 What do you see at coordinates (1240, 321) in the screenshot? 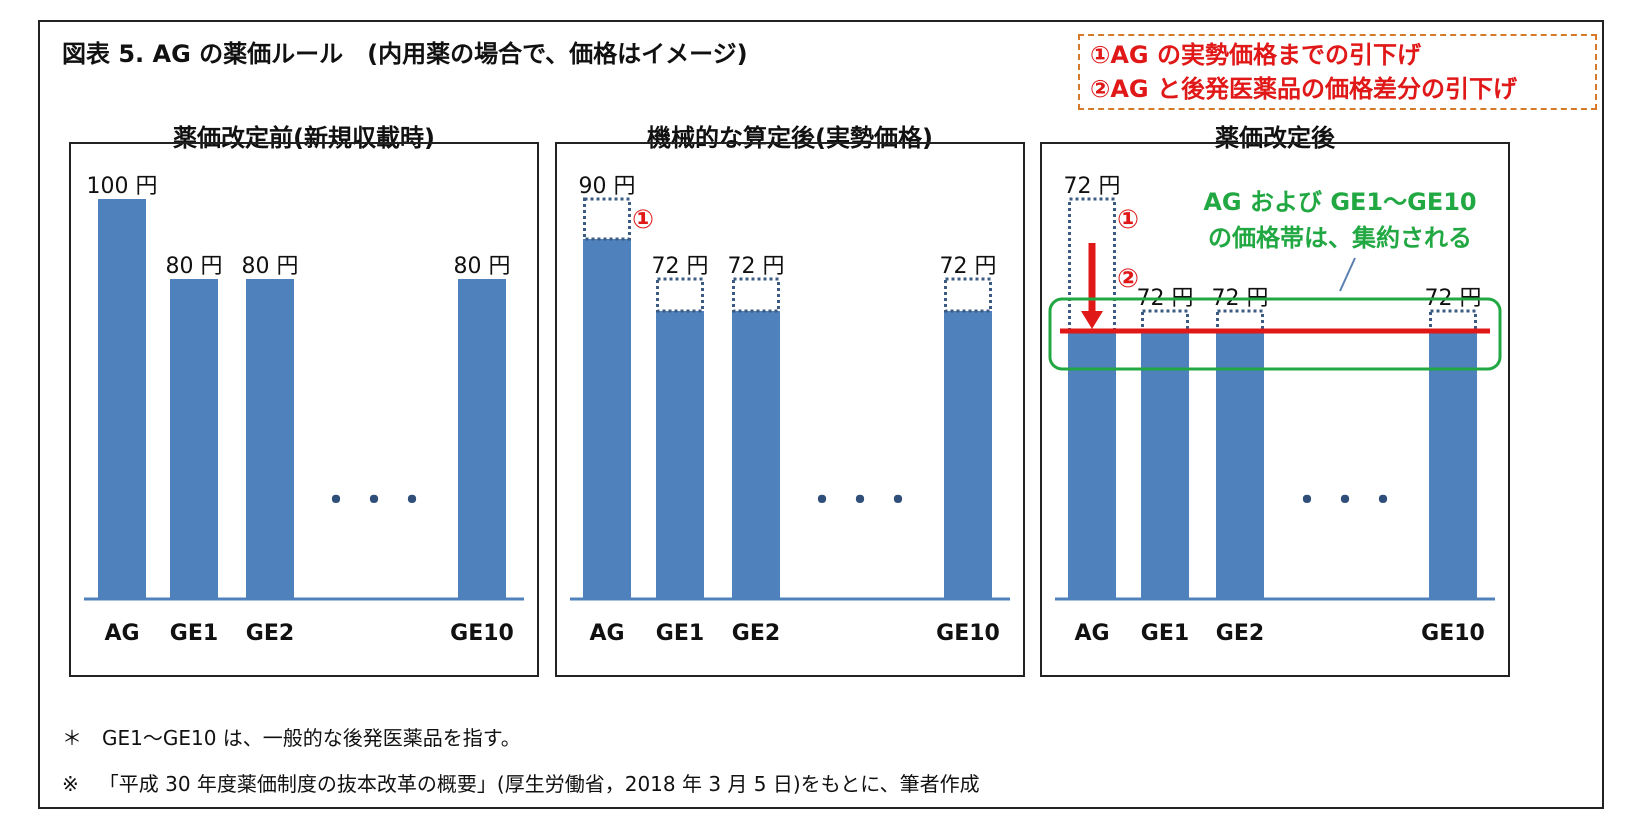
I see `previous-price-box-3-ge2` at bounding box center [1240, 321].